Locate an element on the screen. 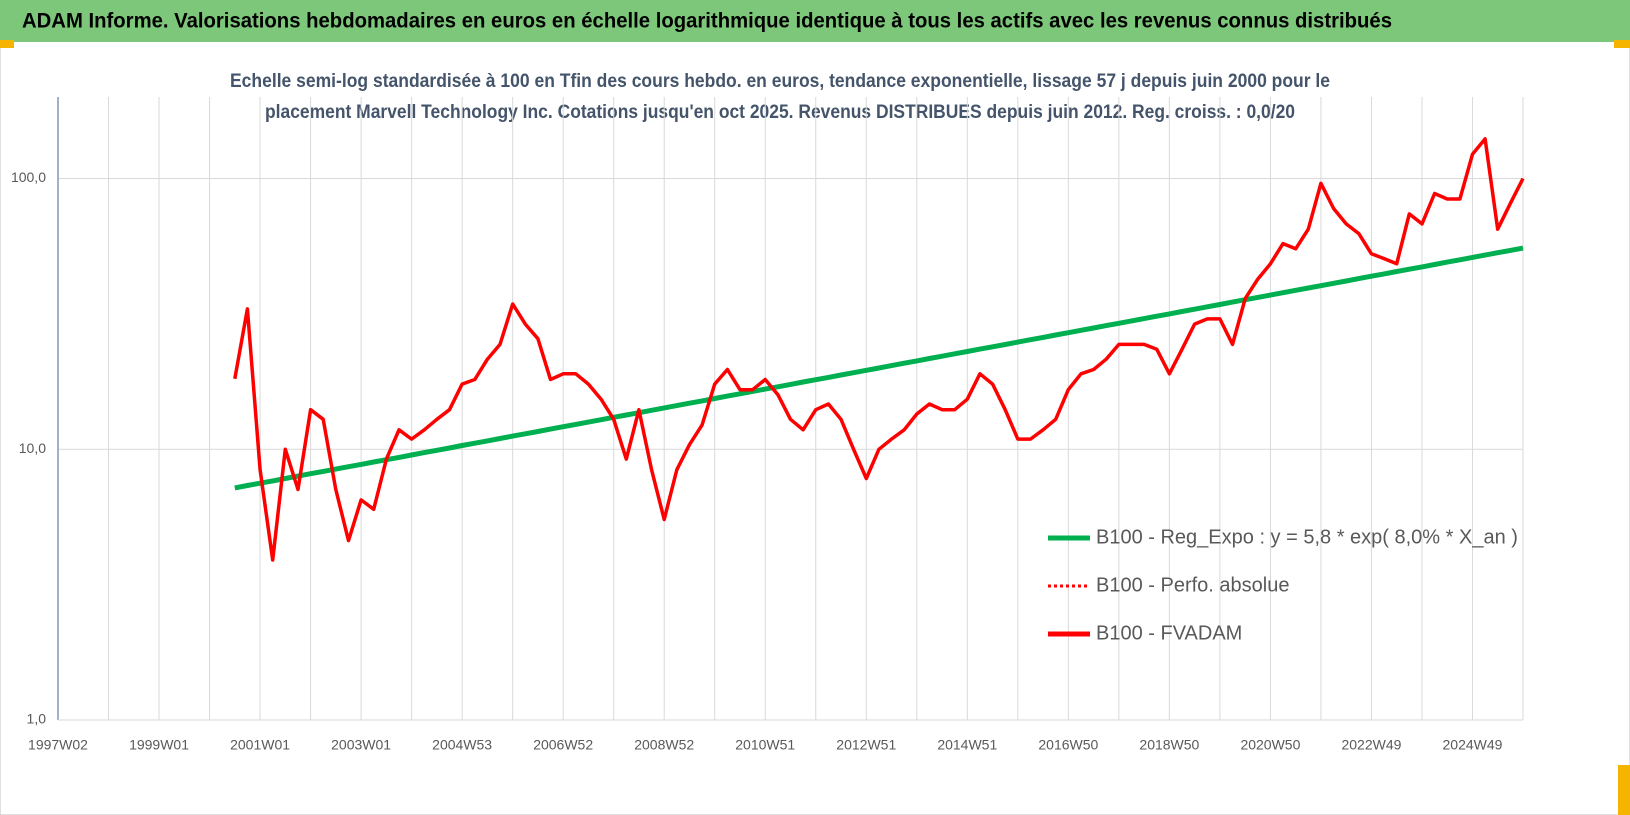  x-tick-label: 2014W51 is located at coordinates (967, 745).